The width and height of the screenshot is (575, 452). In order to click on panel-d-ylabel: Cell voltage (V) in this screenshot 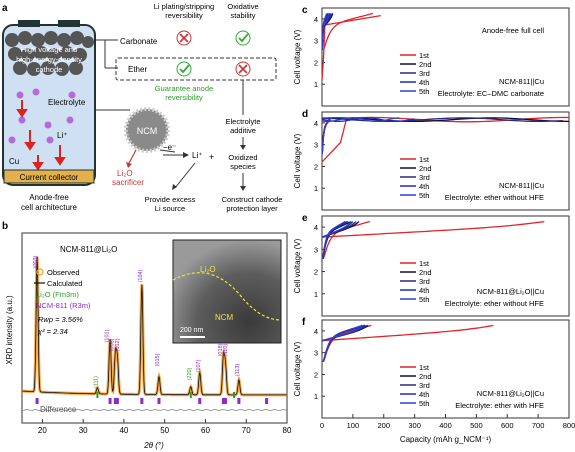, I will do `click(297, 160)`.